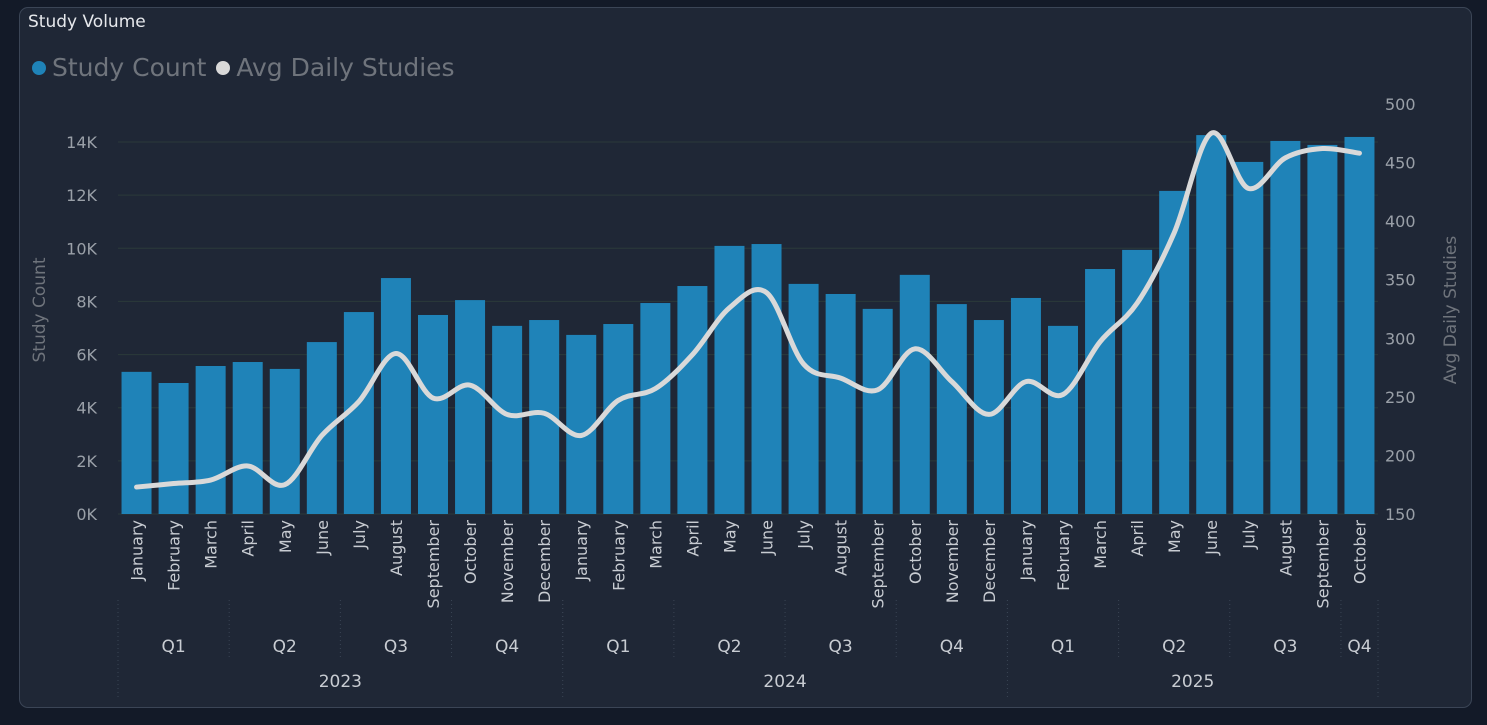 The width and height of the screenshot is (1487, 725). I want to click on y2-tick-label: 500, so click(1400, 104).